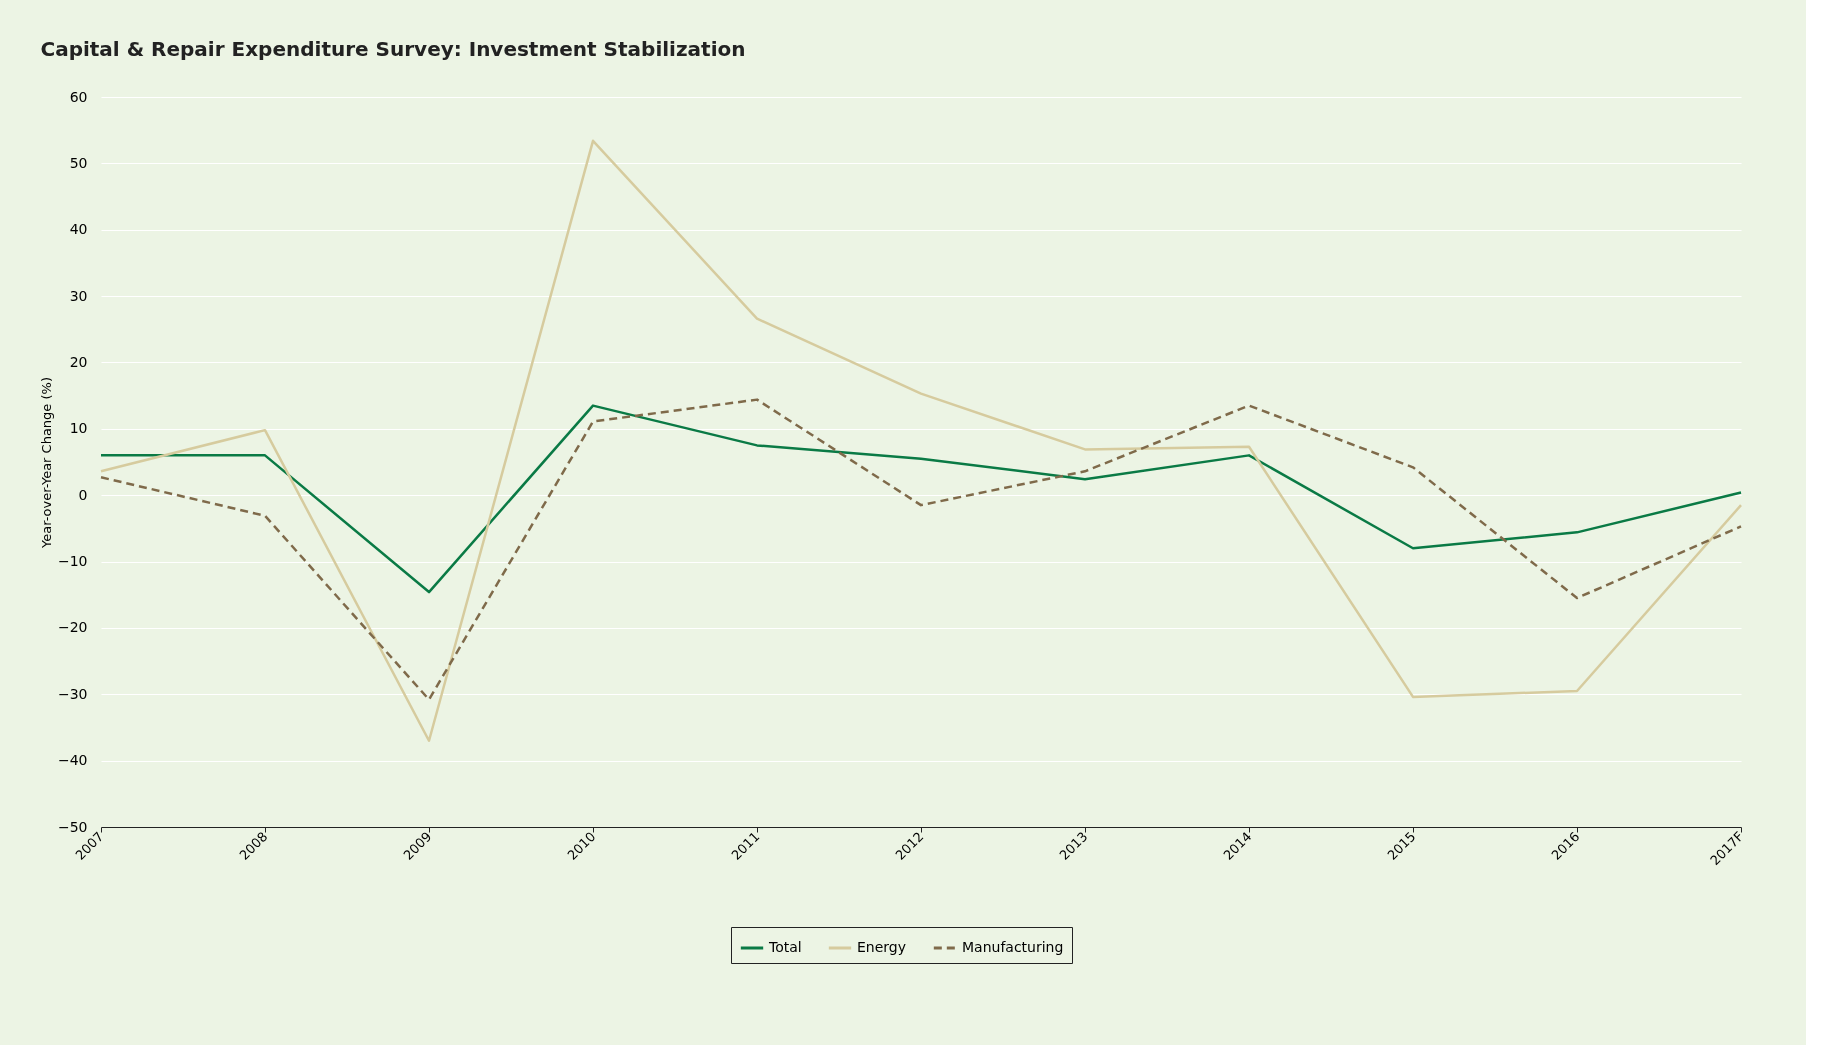 The width and height of the screenshot is (1835, 1045). What do you see at coordinates (72, 826) in the screenshot?
I see `y-tick-label: −50` at bounding box center [72, 826].